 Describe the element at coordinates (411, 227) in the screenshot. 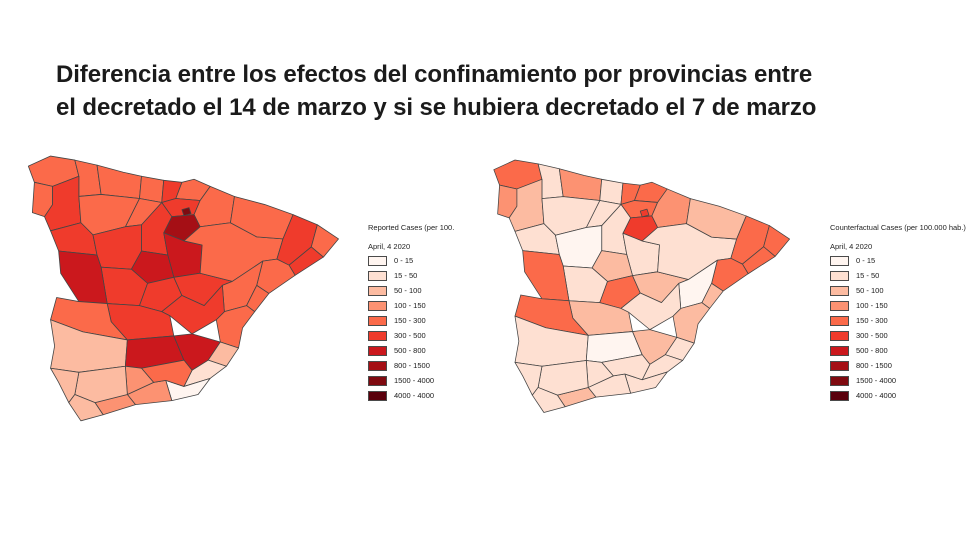

I see `legend-reported-title: Reported Cases (per 100.` at that location.